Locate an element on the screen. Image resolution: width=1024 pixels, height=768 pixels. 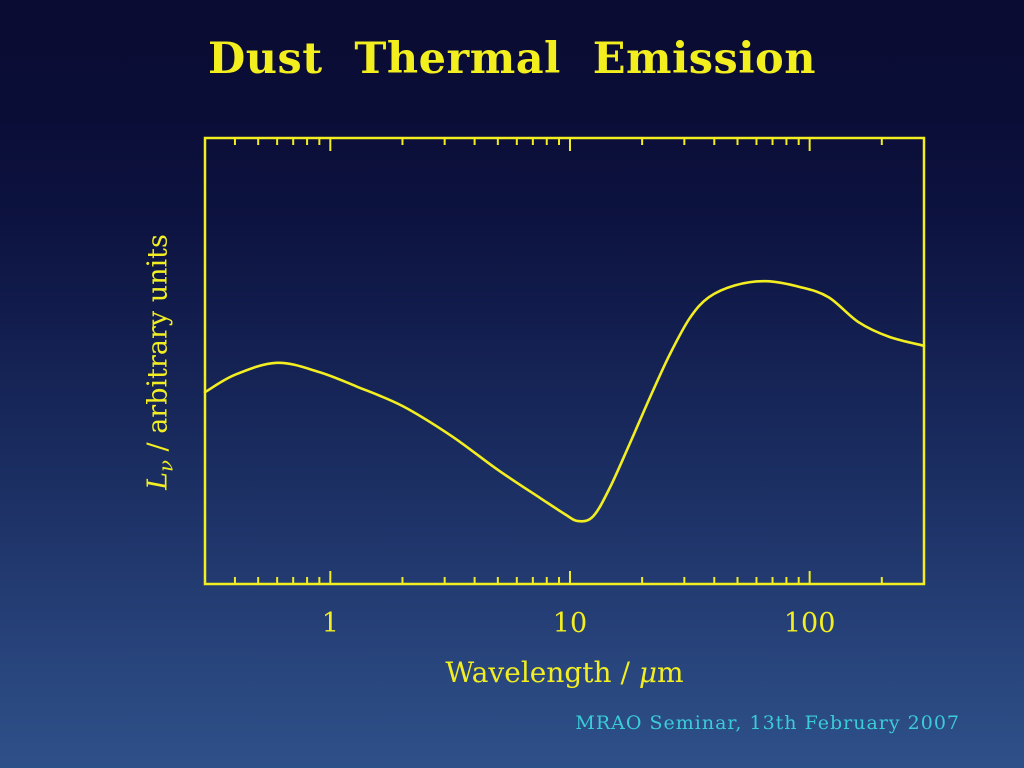
x-axis-mu-symbol: μ is located at coordinates (648, 672).